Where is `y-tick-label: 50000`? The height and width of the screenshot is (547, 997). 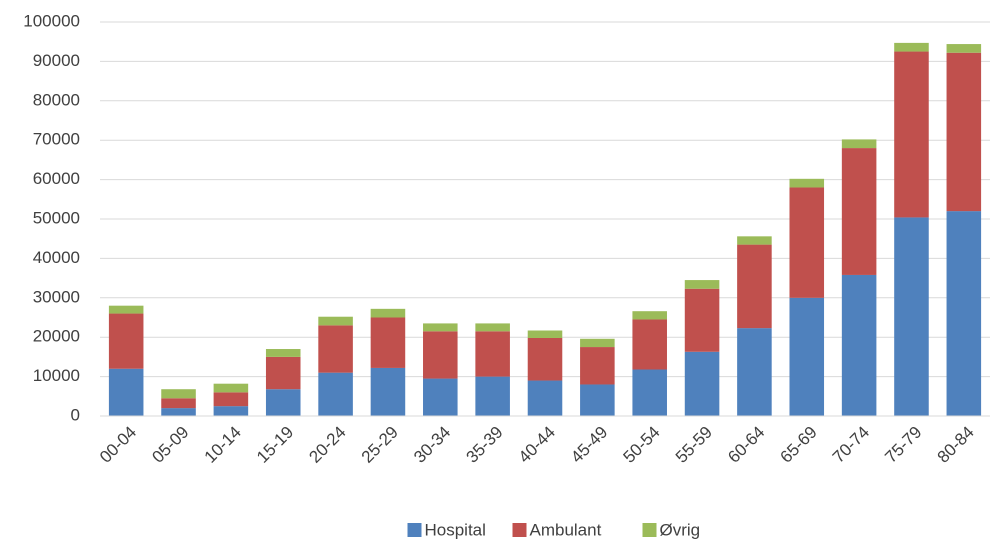 y-tick-label: 50000 is located at coordinates (56, 217).